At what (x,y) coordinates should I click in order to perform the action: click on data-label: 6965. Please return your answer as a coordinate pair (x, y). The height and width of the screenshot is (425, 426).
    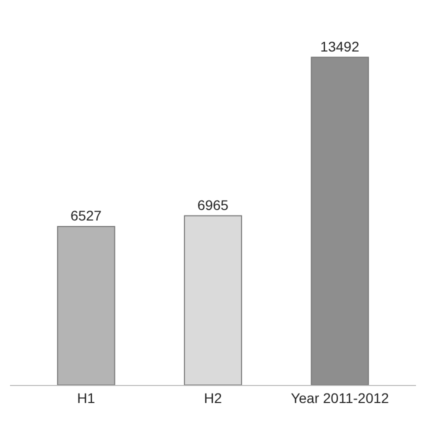
    Looking at the image, I should click on (213, 204).